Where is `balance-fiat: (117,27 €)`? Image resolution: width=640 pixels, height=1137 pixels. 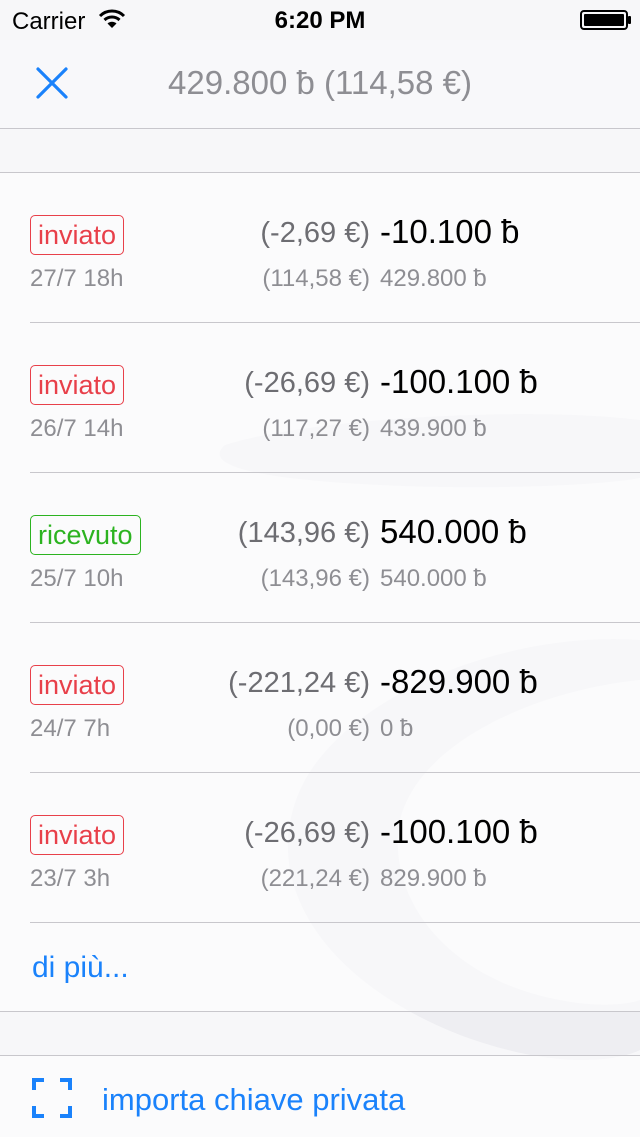
balance-fiat: (117,27 €) is located at coordinates (316, 428).